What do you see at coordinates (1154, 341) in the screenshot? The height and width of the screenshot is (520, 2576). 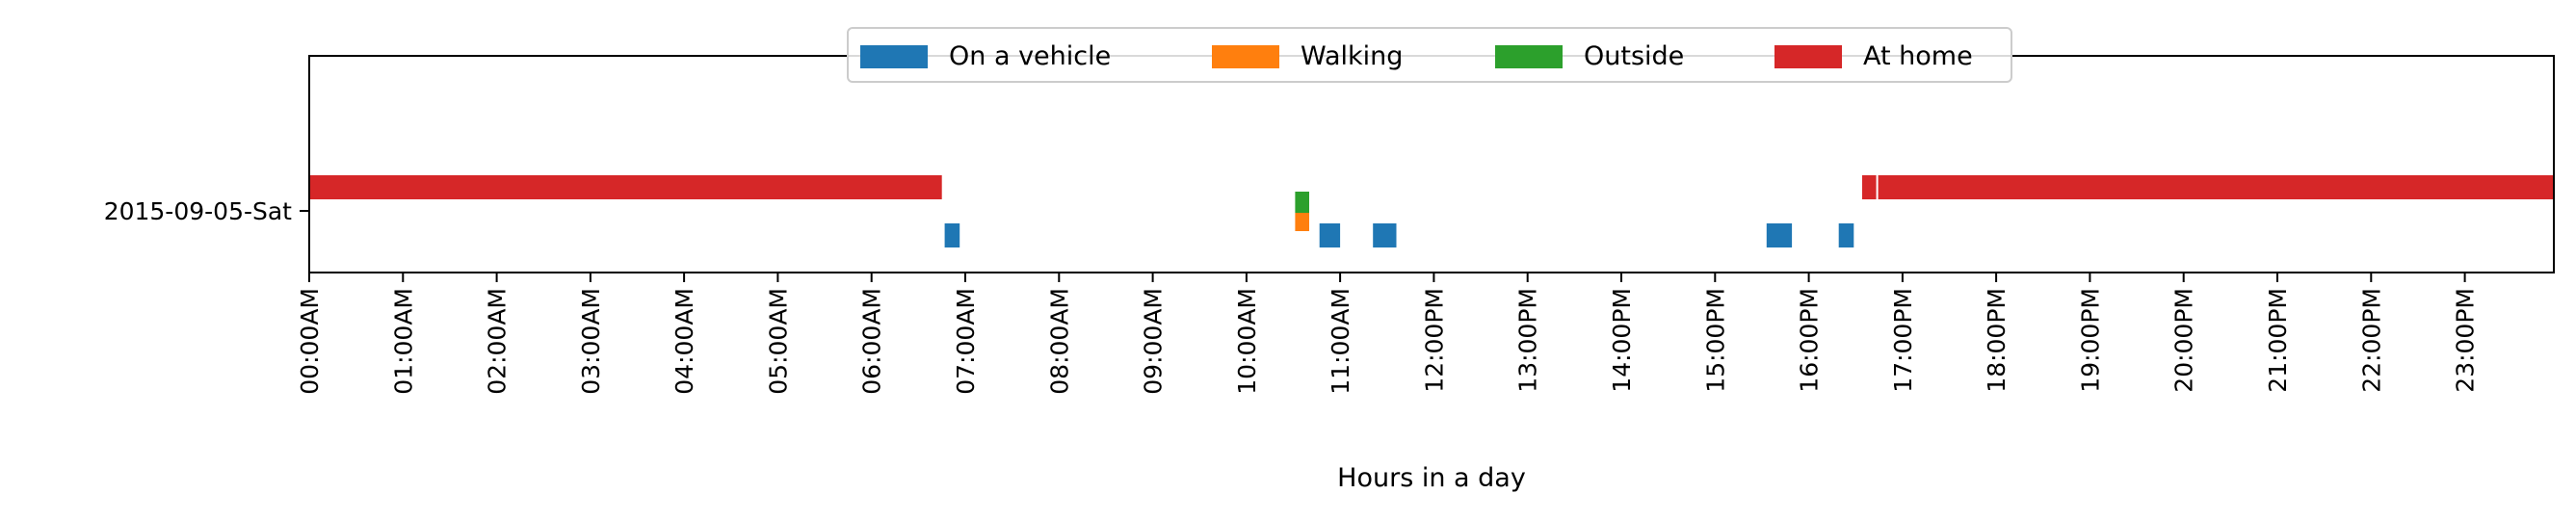 I see `x-tick-label: 09:00AM` at bounding box center [1154, 341].